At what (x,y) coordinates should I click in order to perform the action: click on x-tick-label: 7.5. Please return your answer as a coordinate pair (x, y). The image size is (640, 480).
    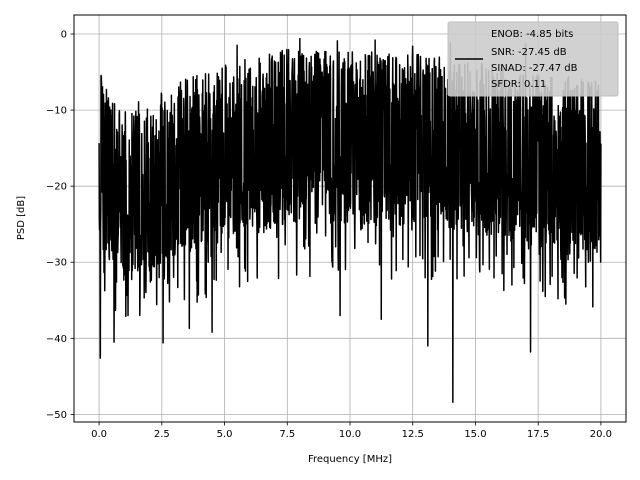
    Looking at the image, I should click on (287, 434).